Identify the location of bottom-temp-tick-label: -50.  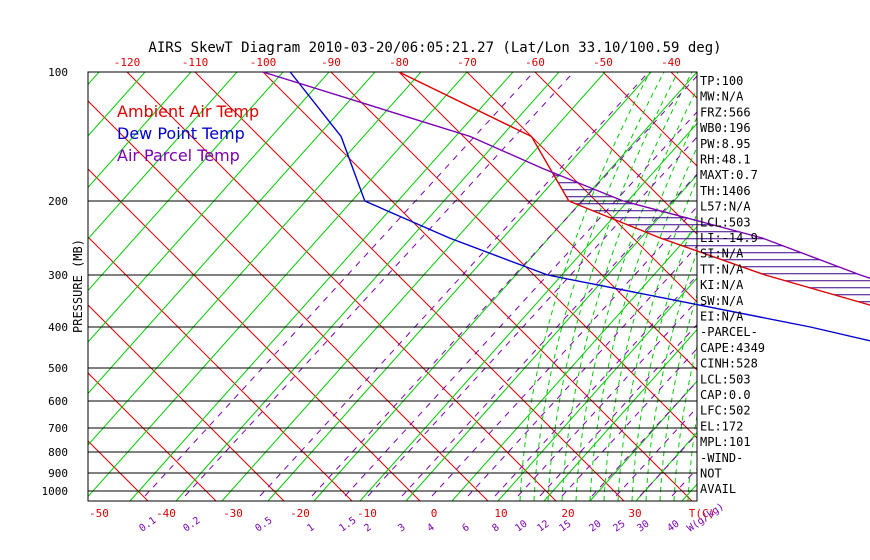
(99, 513).